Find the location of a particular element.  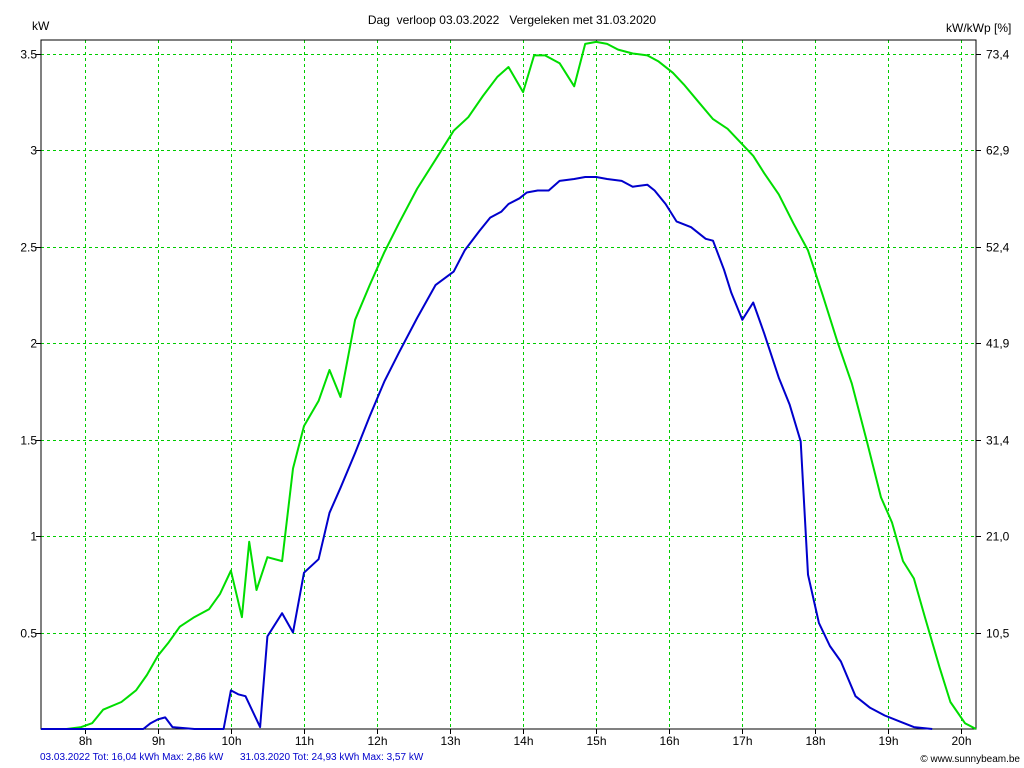

x-tick-label: 11h is located at coordinates (304, 741).